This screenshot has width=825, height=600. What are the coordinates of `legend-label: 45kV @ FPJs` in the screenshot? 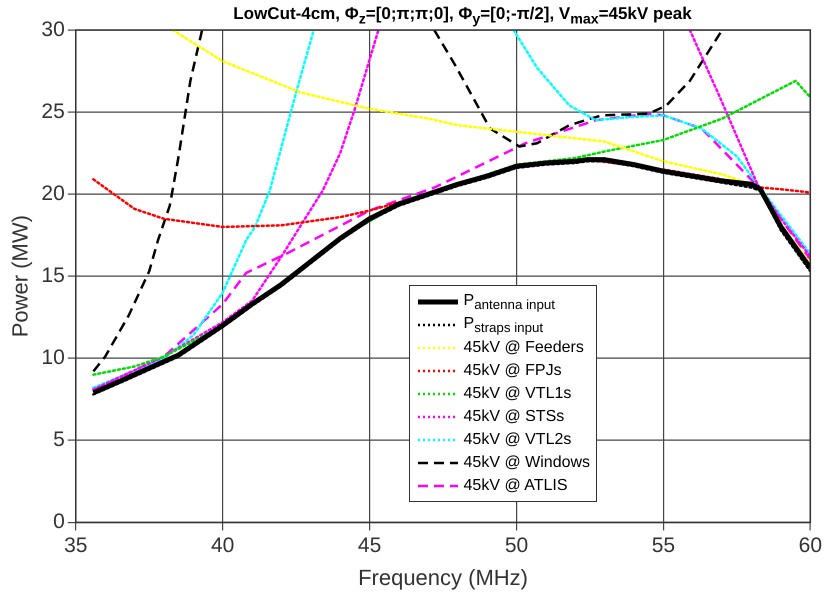 It's located at (513, 371).